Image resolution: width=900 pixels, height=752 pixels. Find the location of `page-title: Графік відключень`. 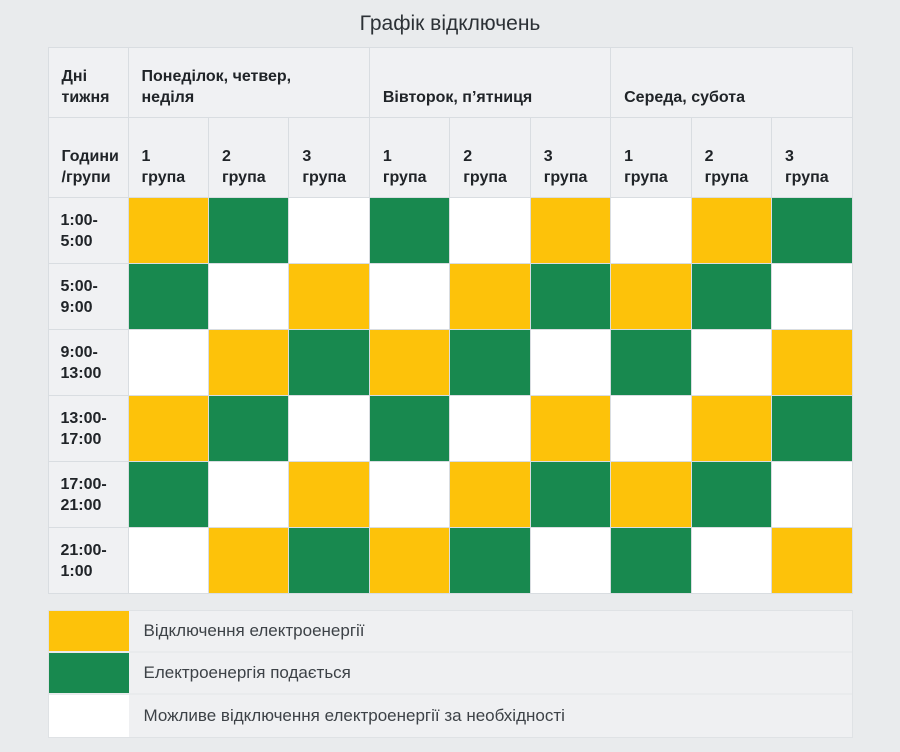

page-title: Графік відключень is located at coordinates (450, 23).